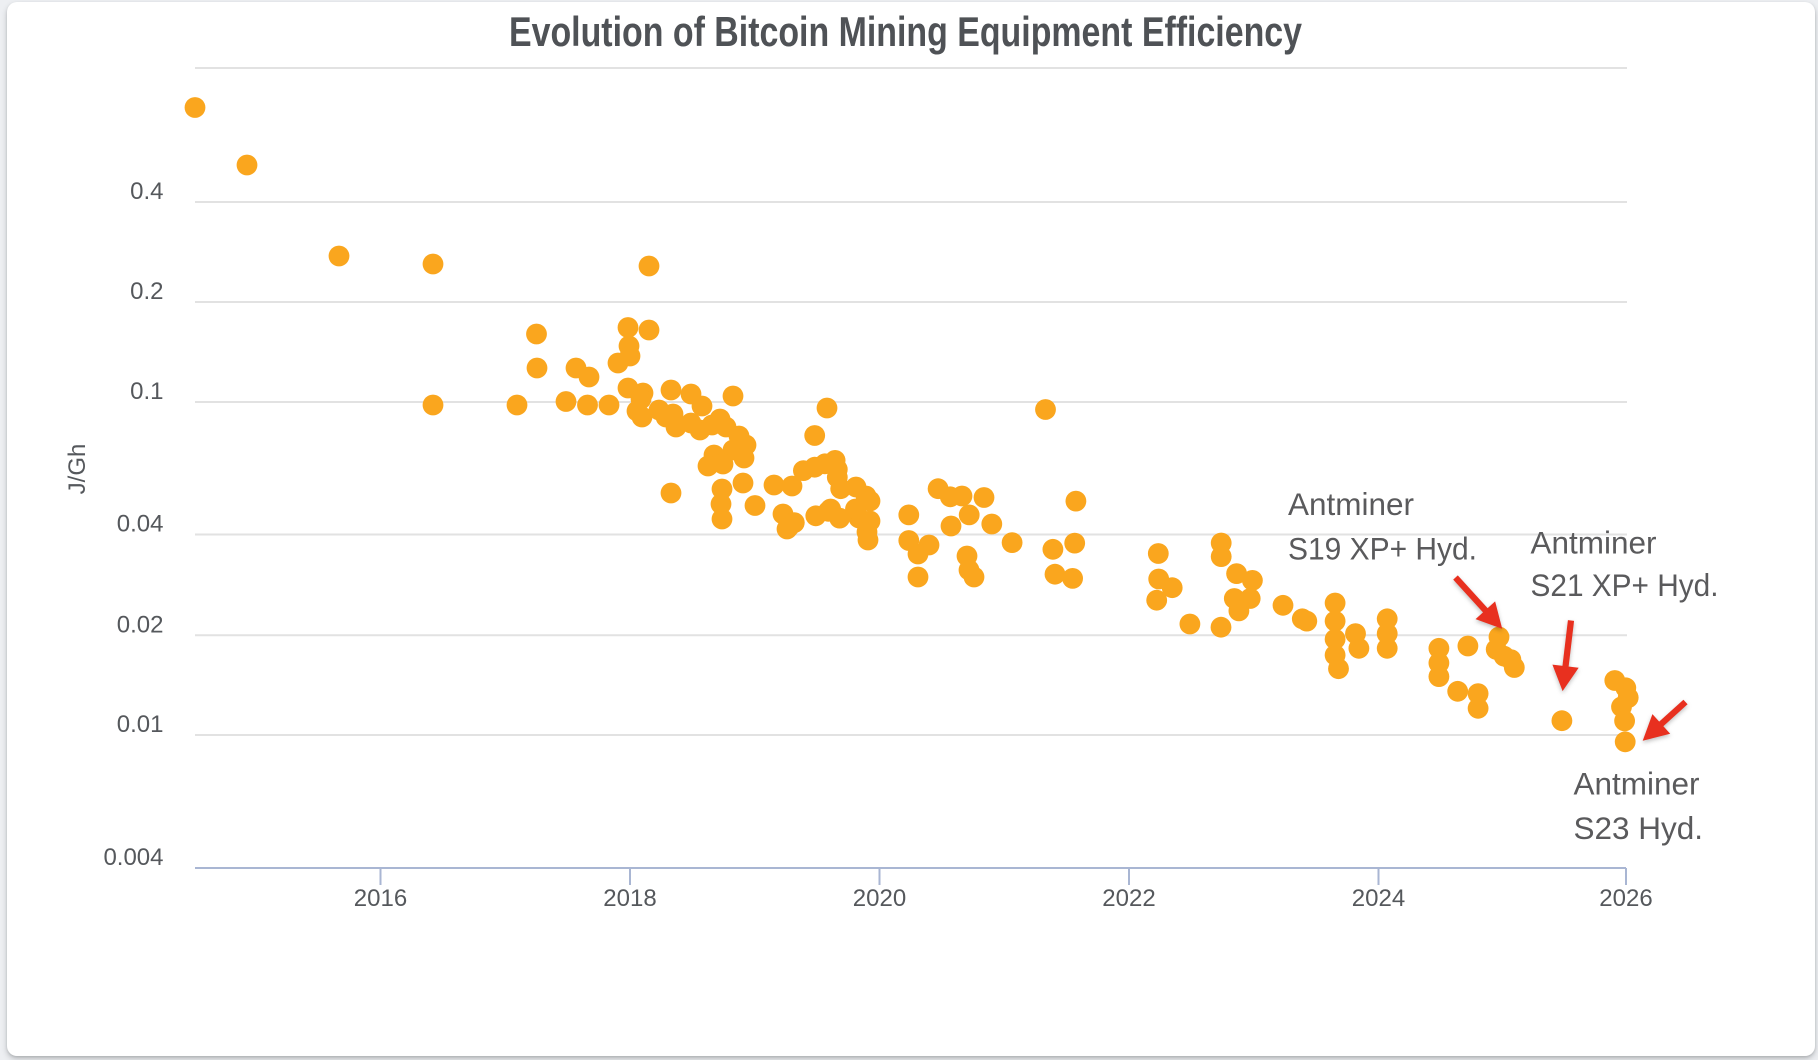 Image resolution: width=1818 pixels, height=1060 pixels. What do you see at coordinates (1639, 828) in the screenshot?
I see `svg-text: S23 Hyd.` at bounding box center [1639, 828].